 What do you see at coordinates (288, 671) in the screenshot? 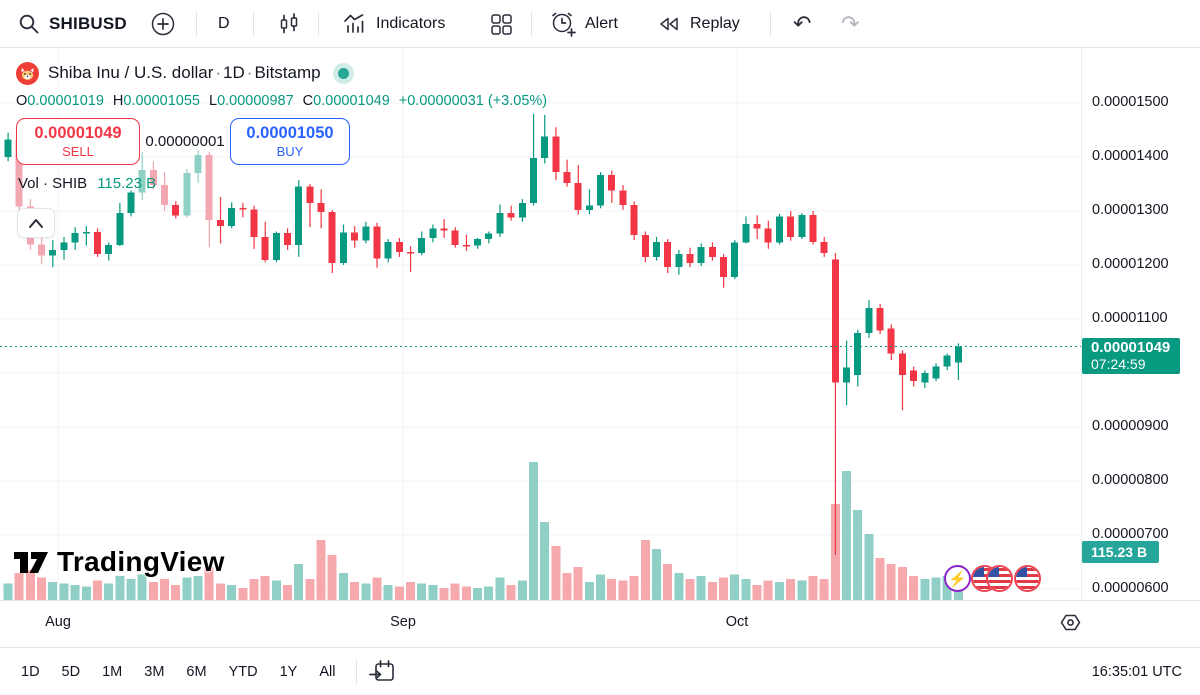
I see `range-button-1y: 1Y` at bounding box center [288, 671].